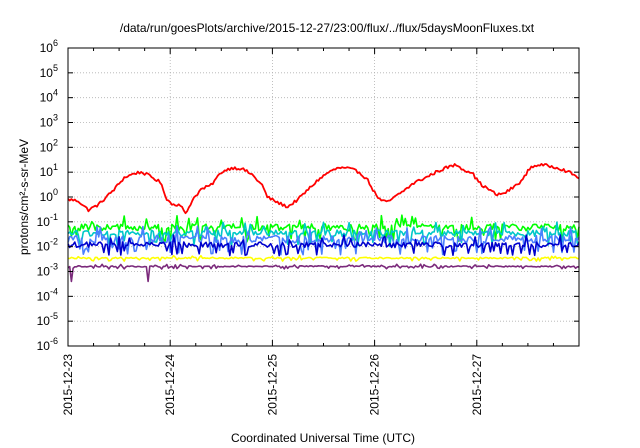 This screenshot has height=448, width=640. I want to click on y-tick-label: 10⁻⁵, so click(47, 319).